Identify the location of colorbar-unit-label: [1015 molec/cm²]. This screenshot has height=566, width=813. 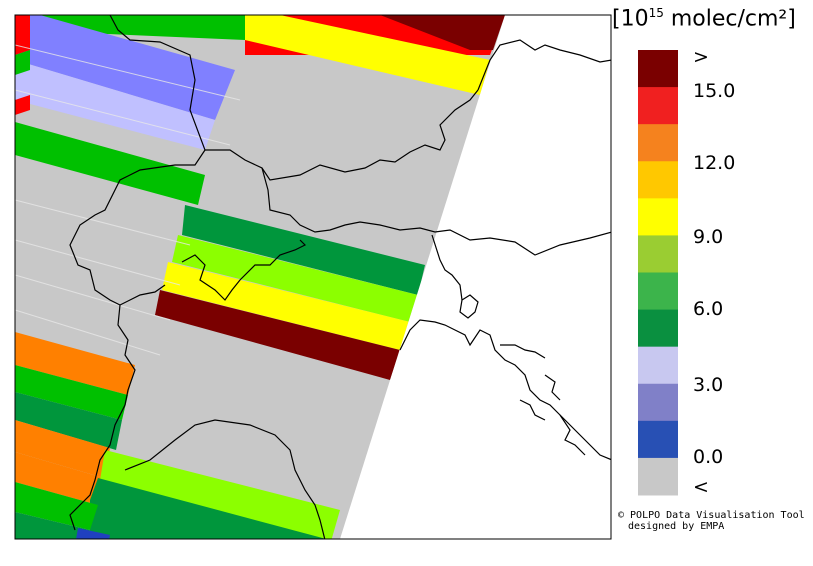
(704, 19).